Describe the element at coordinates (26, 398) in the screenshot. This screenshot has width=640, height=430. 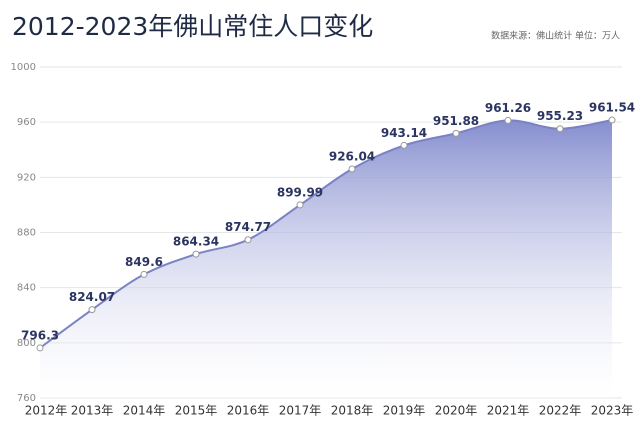
I see `y-tick-label: 760` at that location.